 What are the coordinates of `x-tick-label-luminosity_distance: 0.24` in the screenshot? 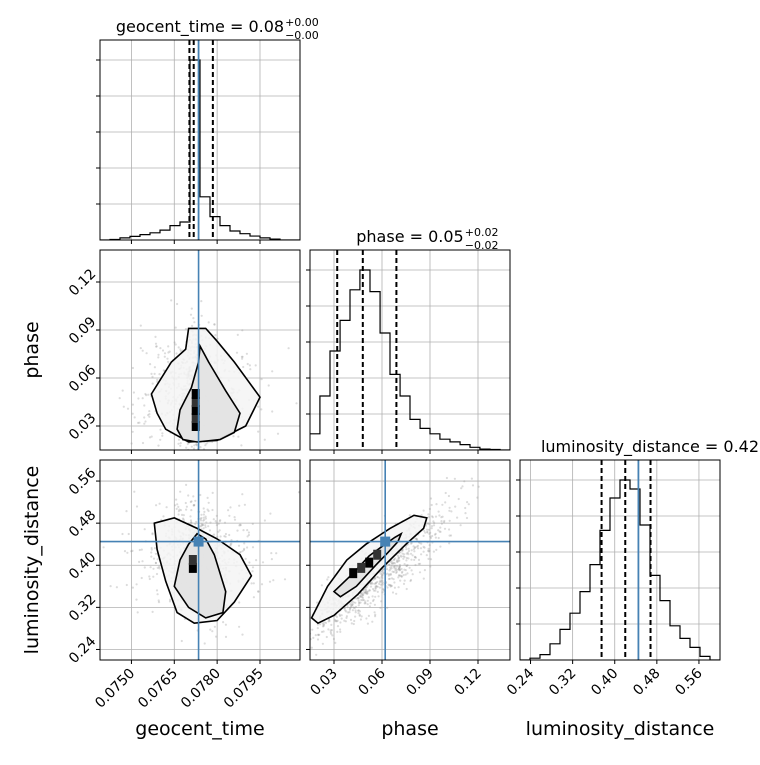 It's located at (520, 681).